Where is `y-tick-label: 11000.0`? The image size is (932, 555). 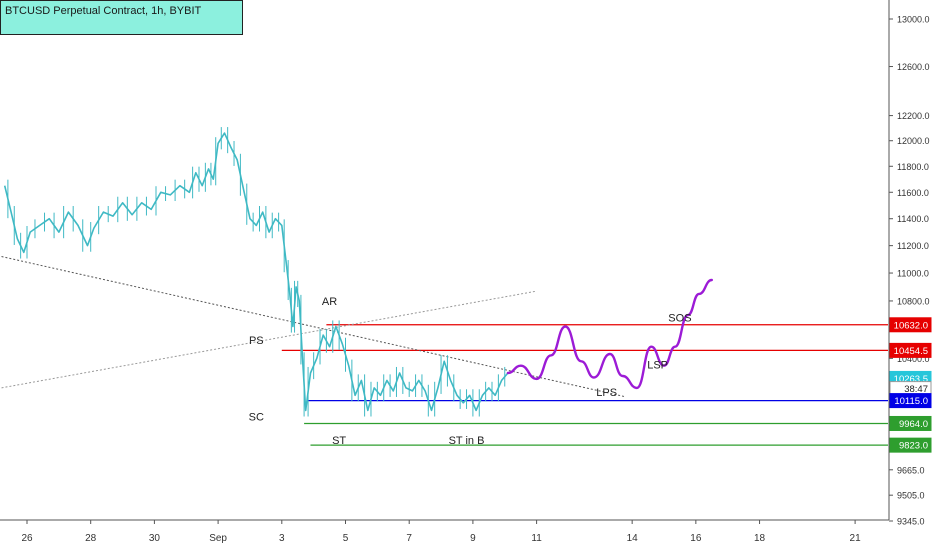
y-tick-label: 11000.0 is located at coordinates (913, 274).